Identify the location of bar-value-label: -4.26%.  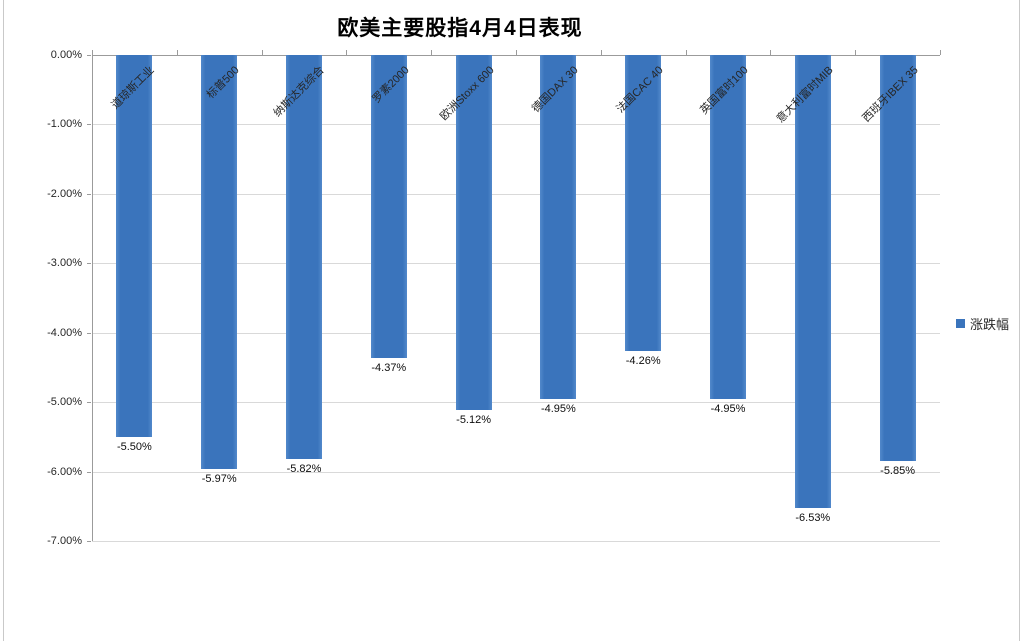
(643, 360).